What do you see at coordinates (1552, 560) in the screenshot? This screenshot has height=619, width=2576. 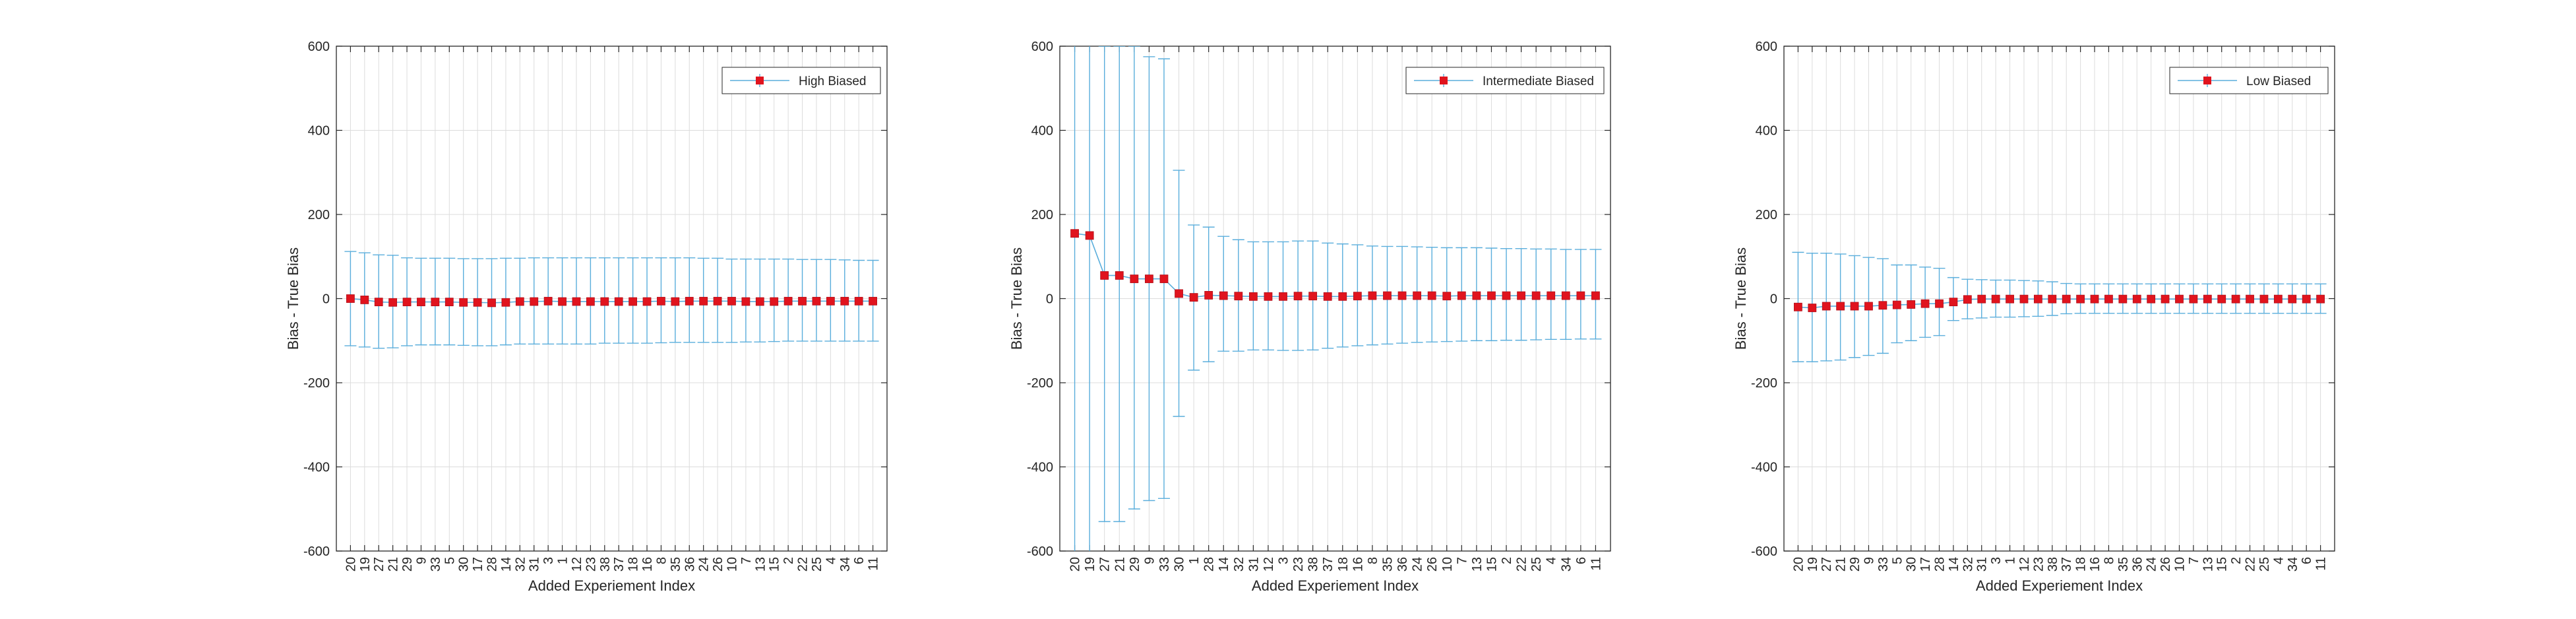 I see `x-tick-label: 4` at bounding box center [1552, 560].